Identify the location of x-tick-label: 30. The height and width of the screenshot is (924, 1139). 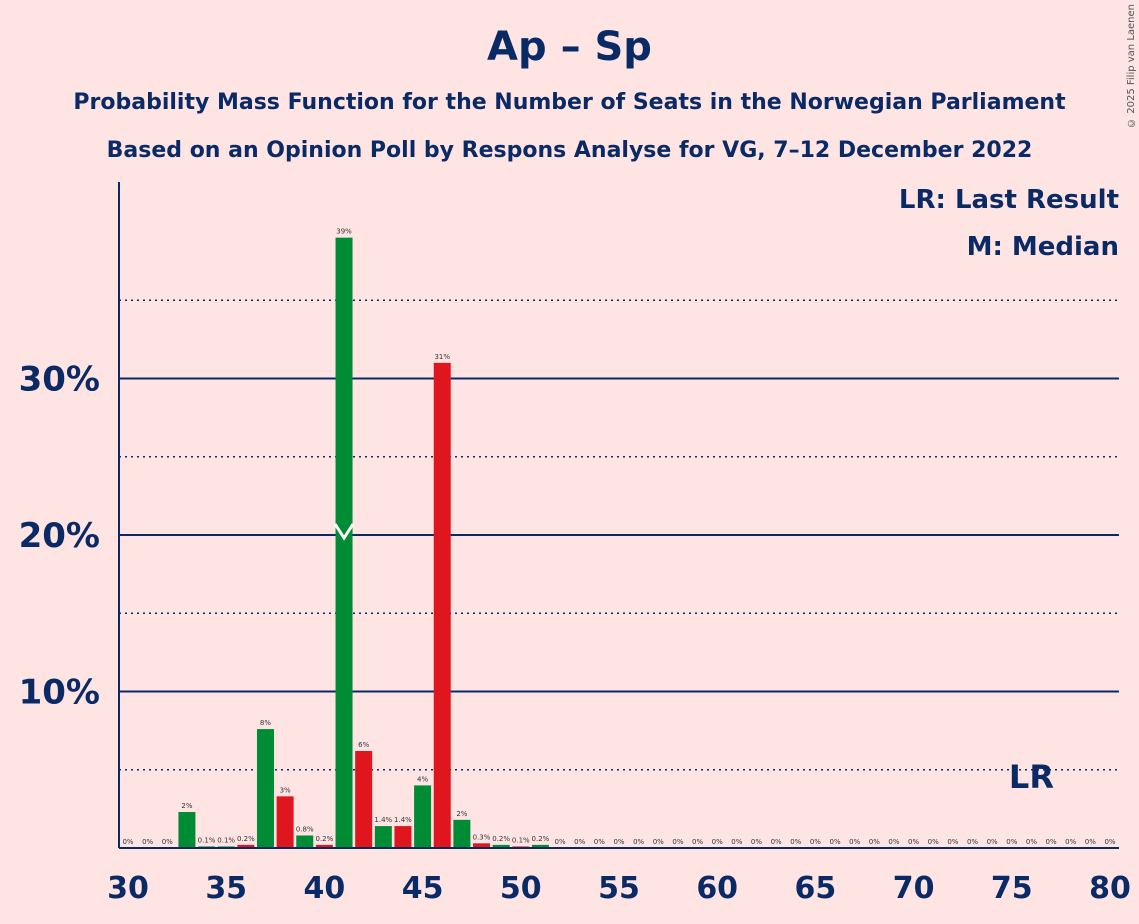
(128, 888).